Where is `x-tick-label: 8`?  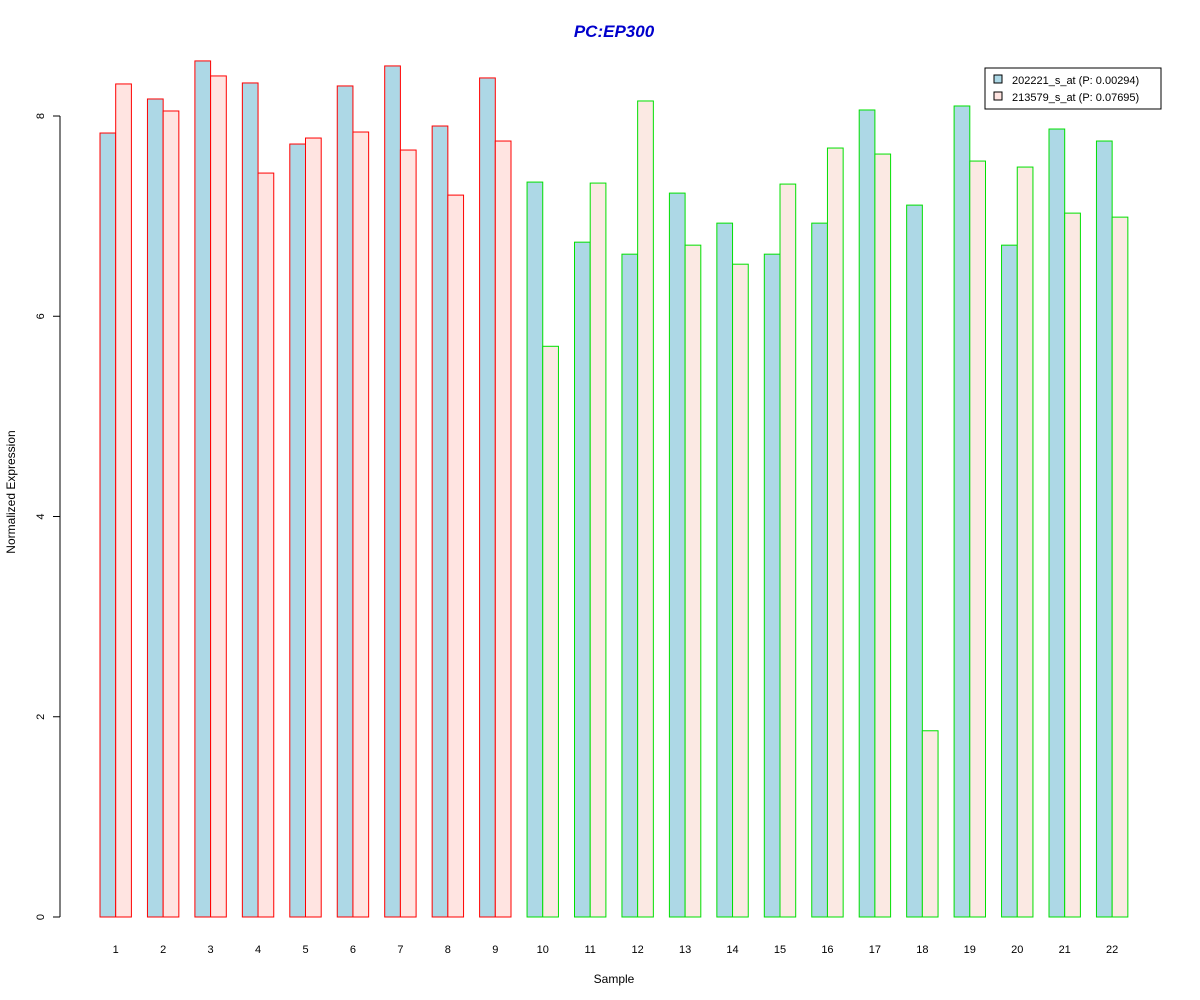
x-tick-label: 8 is located at coordinates (448, 950).